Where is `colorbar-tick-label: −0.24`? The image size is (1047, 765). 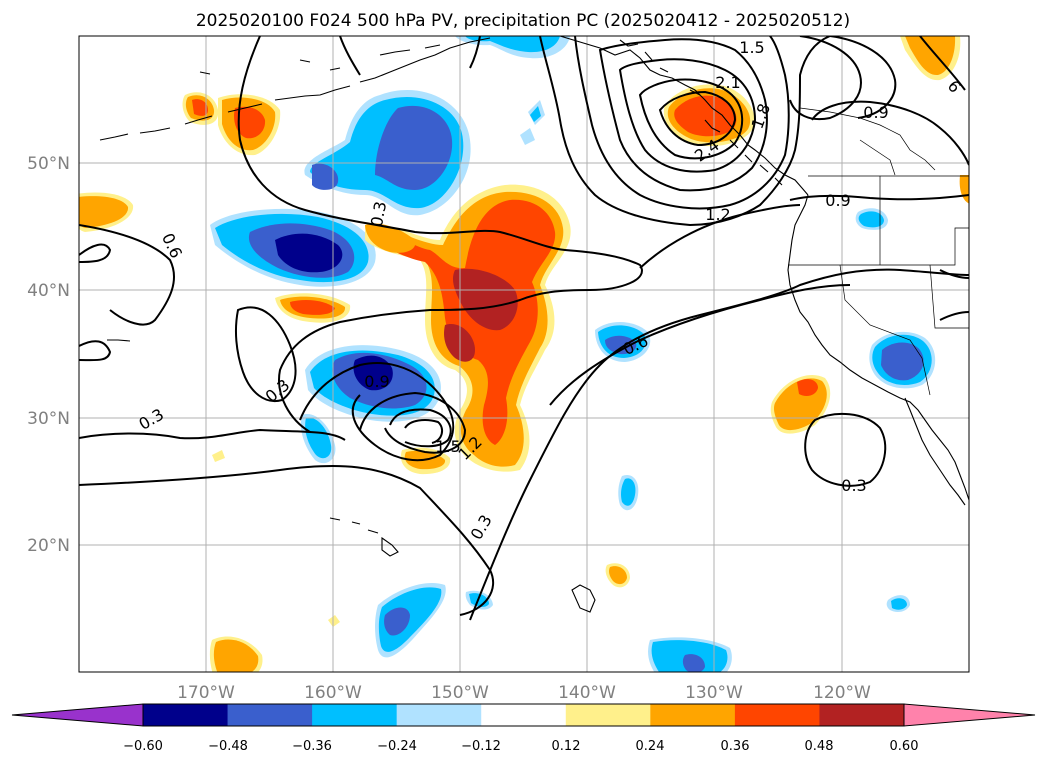
colorbar-tick-label: −0.24 is located at coordinates (397, 746).